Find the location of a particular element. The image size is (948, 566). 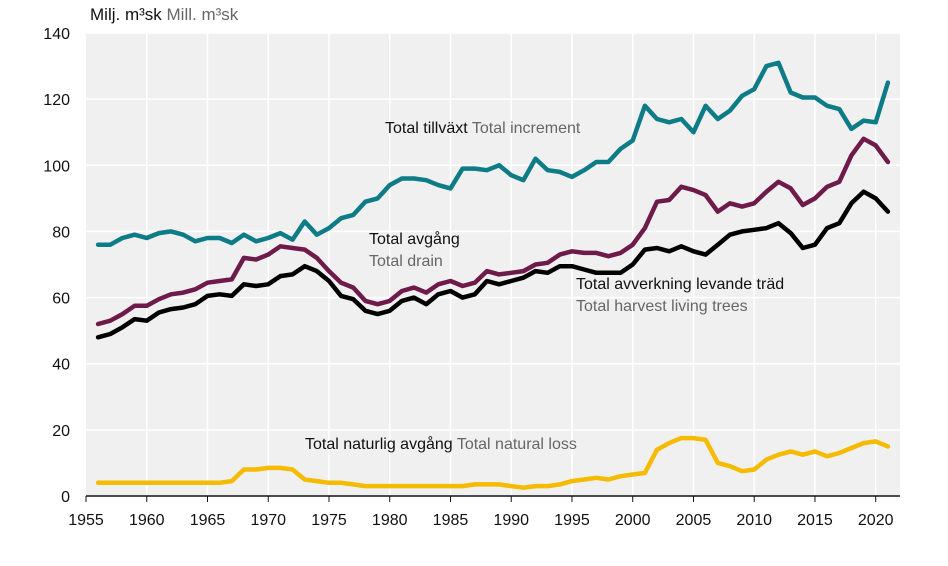

x-tick-label: 2020 is located at coordinates (876, 520).